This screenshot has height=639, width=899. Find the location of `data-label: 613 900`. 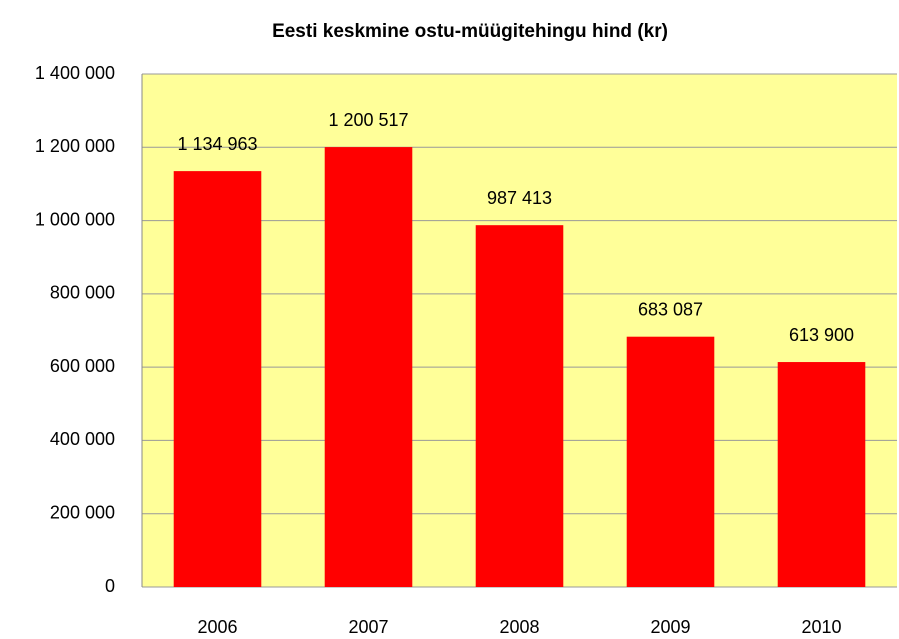

data-label: 613 900 is located at coordinates (821, 335).